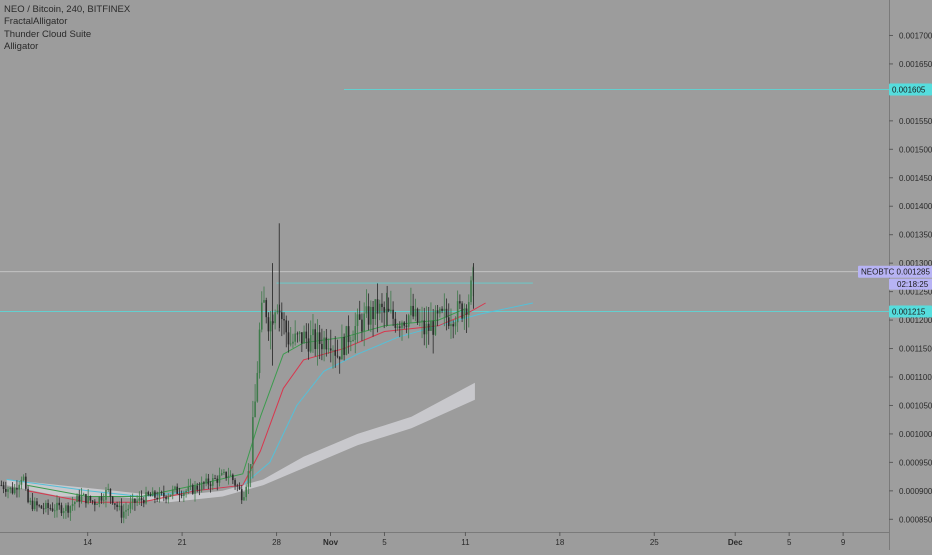  Describe the element at coordinates (915, 519) in the screenshot. I see `price-tick-label: 0.000850` at that location.